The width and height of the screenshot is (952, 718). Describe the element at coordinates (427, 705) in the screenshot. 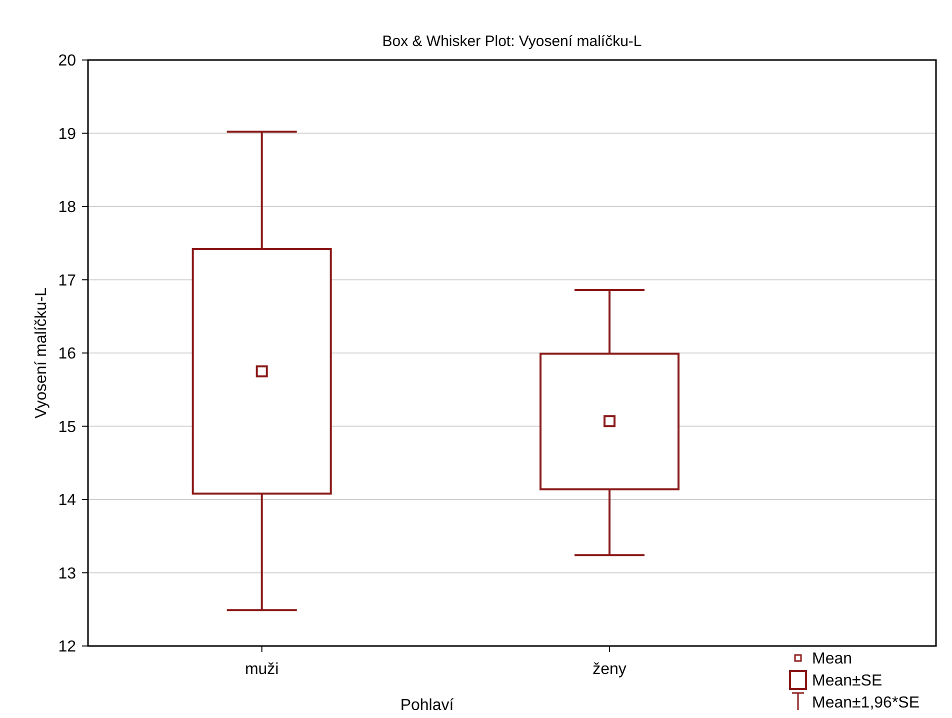

I see `x-axis-title: Pohlaví` at that location.